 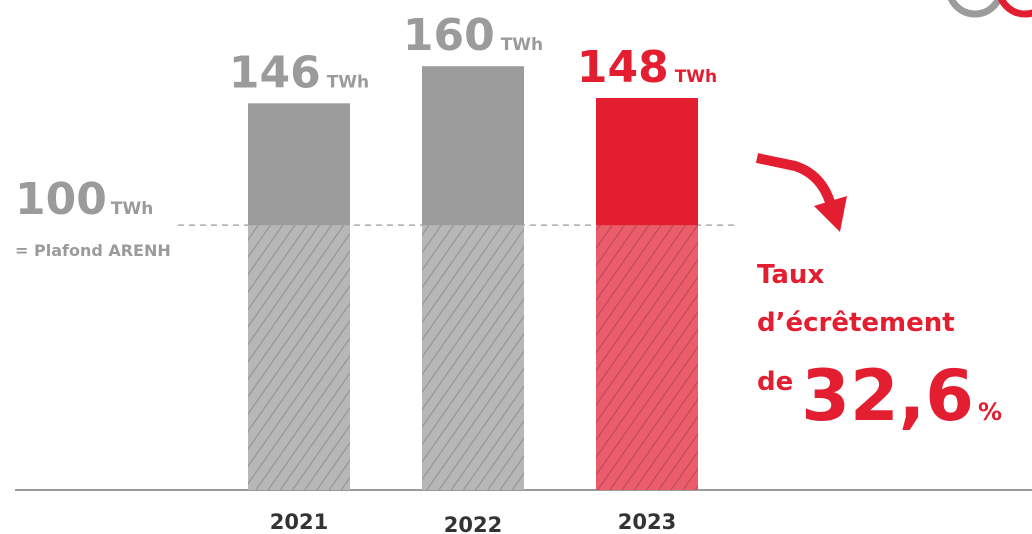 I want to click on reference-unit: TWh, so click(x=132, y=209).